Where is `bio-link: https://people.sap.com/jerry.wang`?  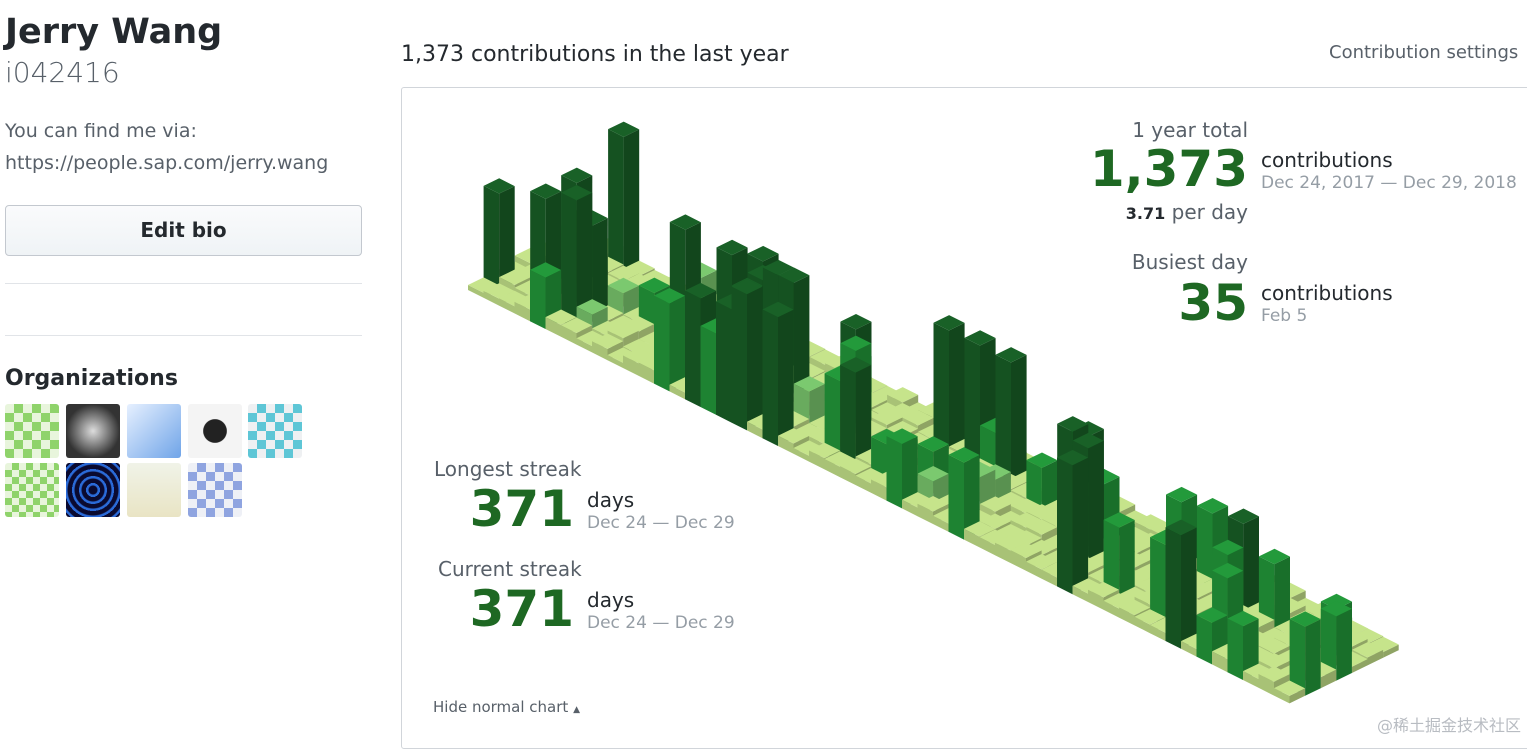 bio-link: https://people.sap.com/jerry.wang is located at coordinates (167, 163).